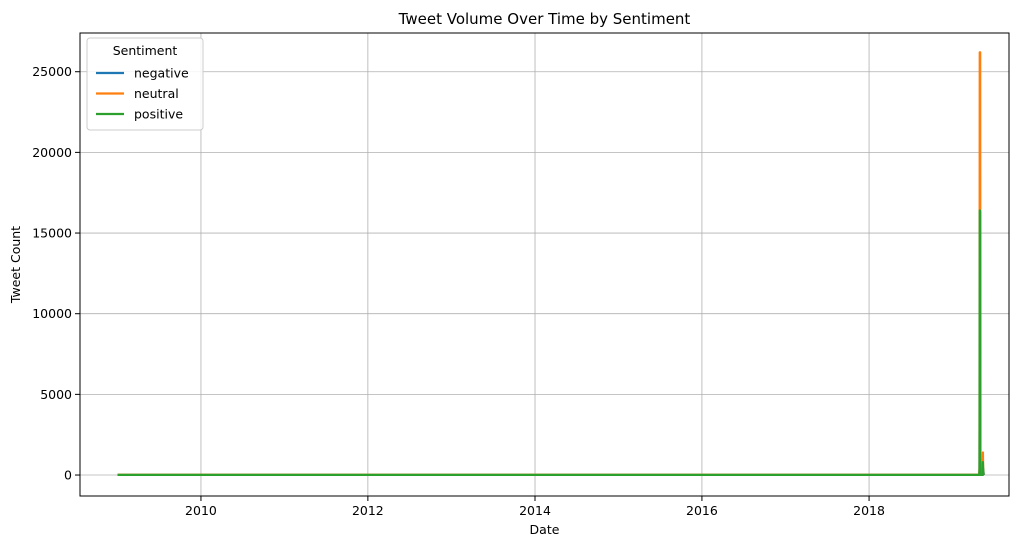  Describe the element at coordinates (545, 529) in the screenshot. I see `x-axis-label: Date` at that location.